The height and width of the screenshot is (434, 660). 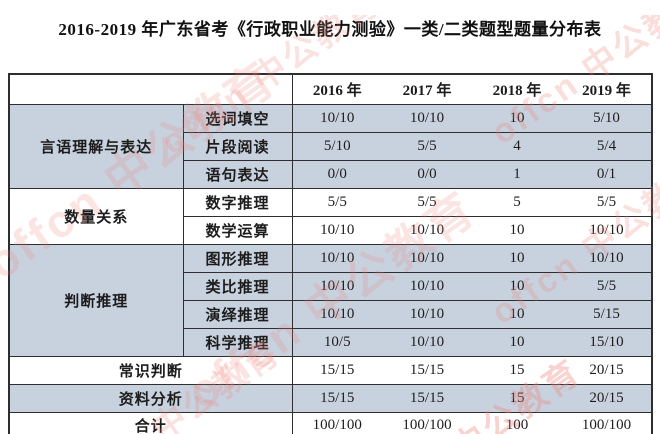 I want to click on value-cell: 5/4, so click(x=607, y=146).